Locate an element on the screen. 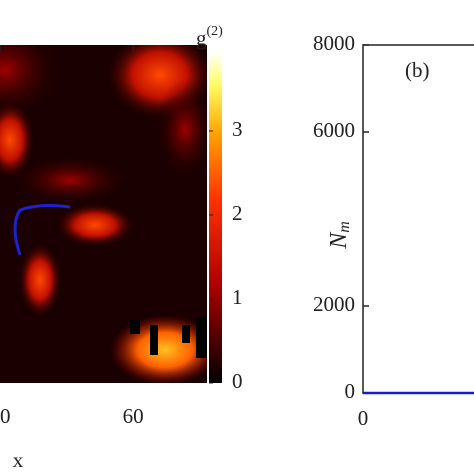  colorbar-tick-label: 3 is located at coordinates (237, 129).